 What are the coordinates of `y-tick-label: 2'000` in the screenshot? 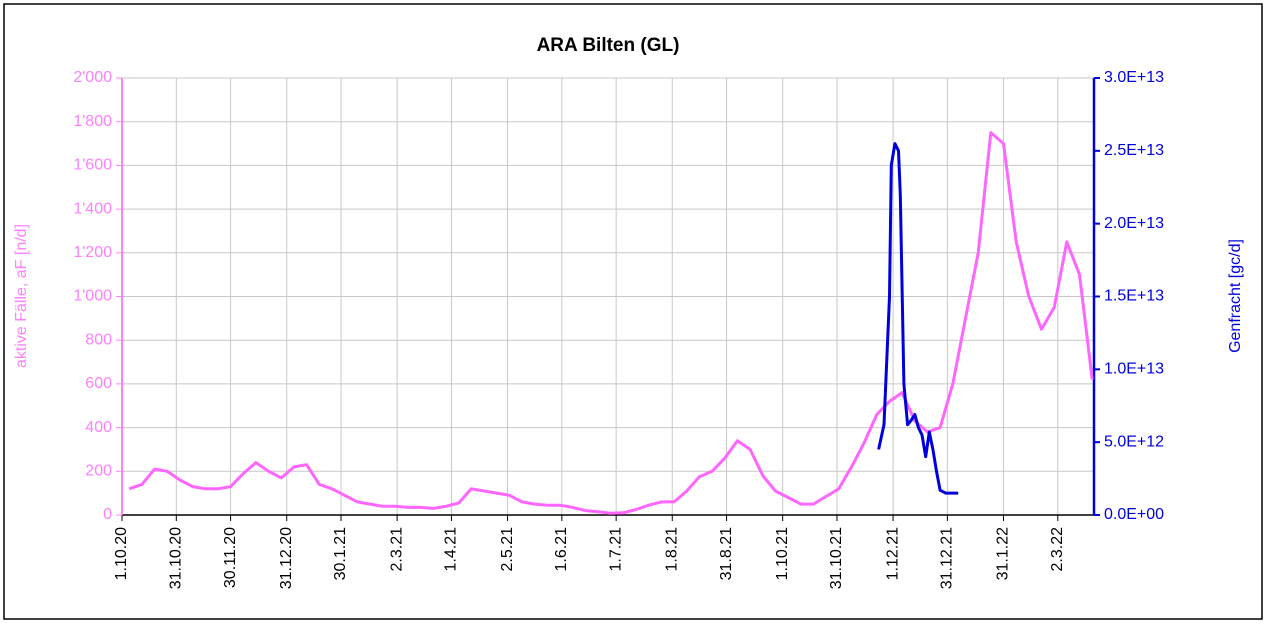 It's located at (92, 77).